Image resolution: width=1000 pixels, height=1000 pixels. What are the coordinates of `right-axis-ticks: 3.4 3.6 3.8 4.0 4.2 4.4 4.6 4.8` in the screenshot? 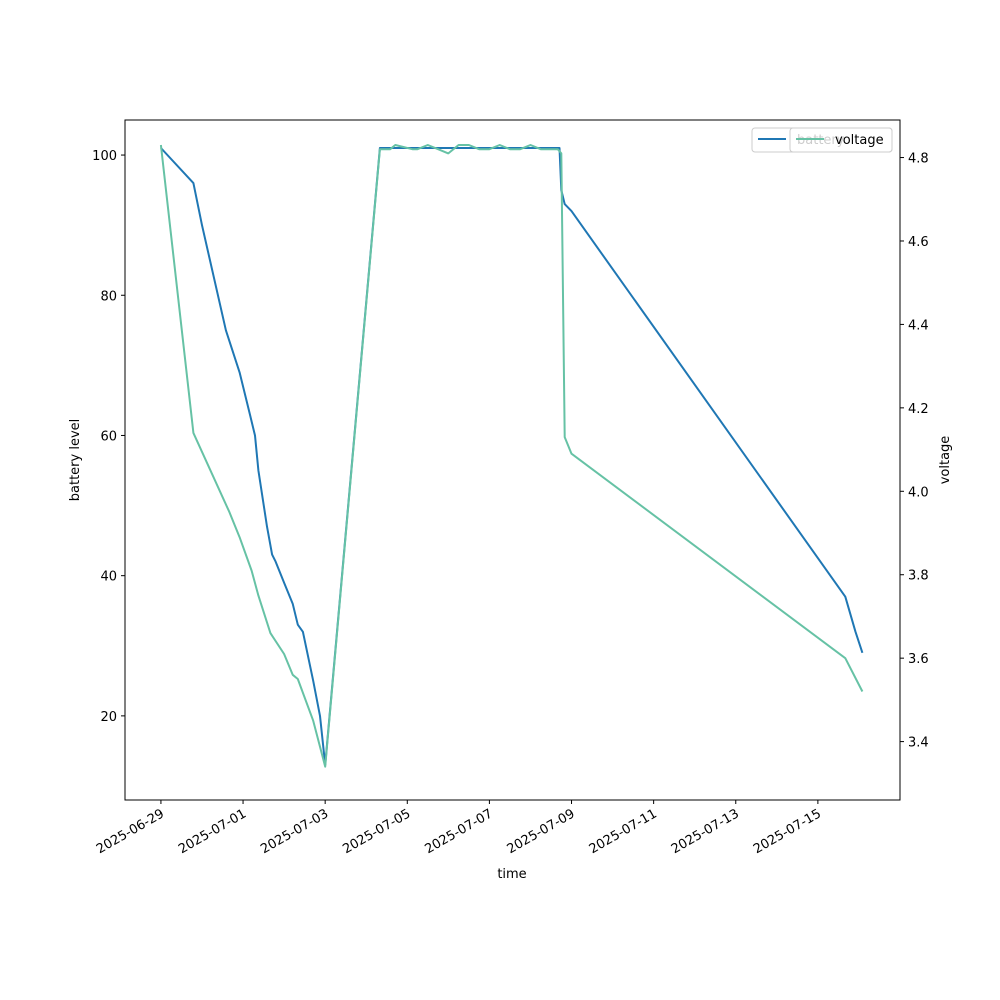 It's located at (914, 451).